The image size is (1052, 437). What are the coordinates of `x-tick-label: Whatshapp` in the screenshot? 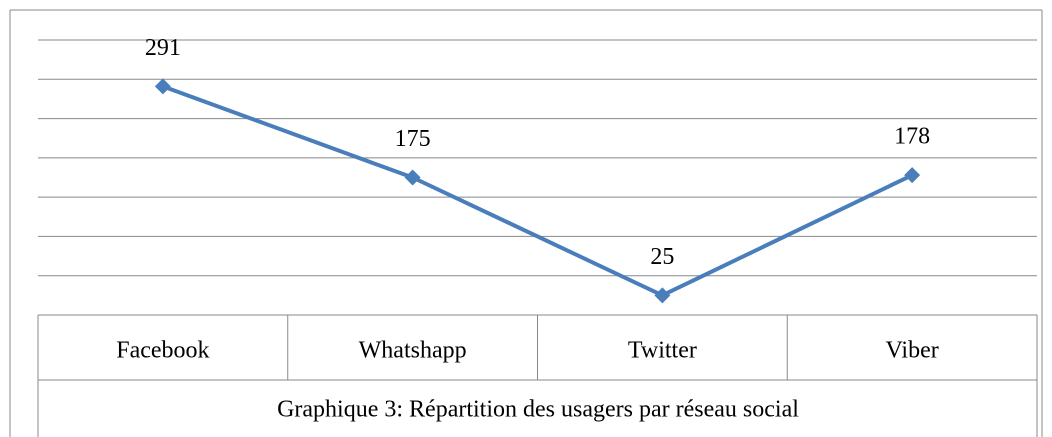 It's located at (413, 351).